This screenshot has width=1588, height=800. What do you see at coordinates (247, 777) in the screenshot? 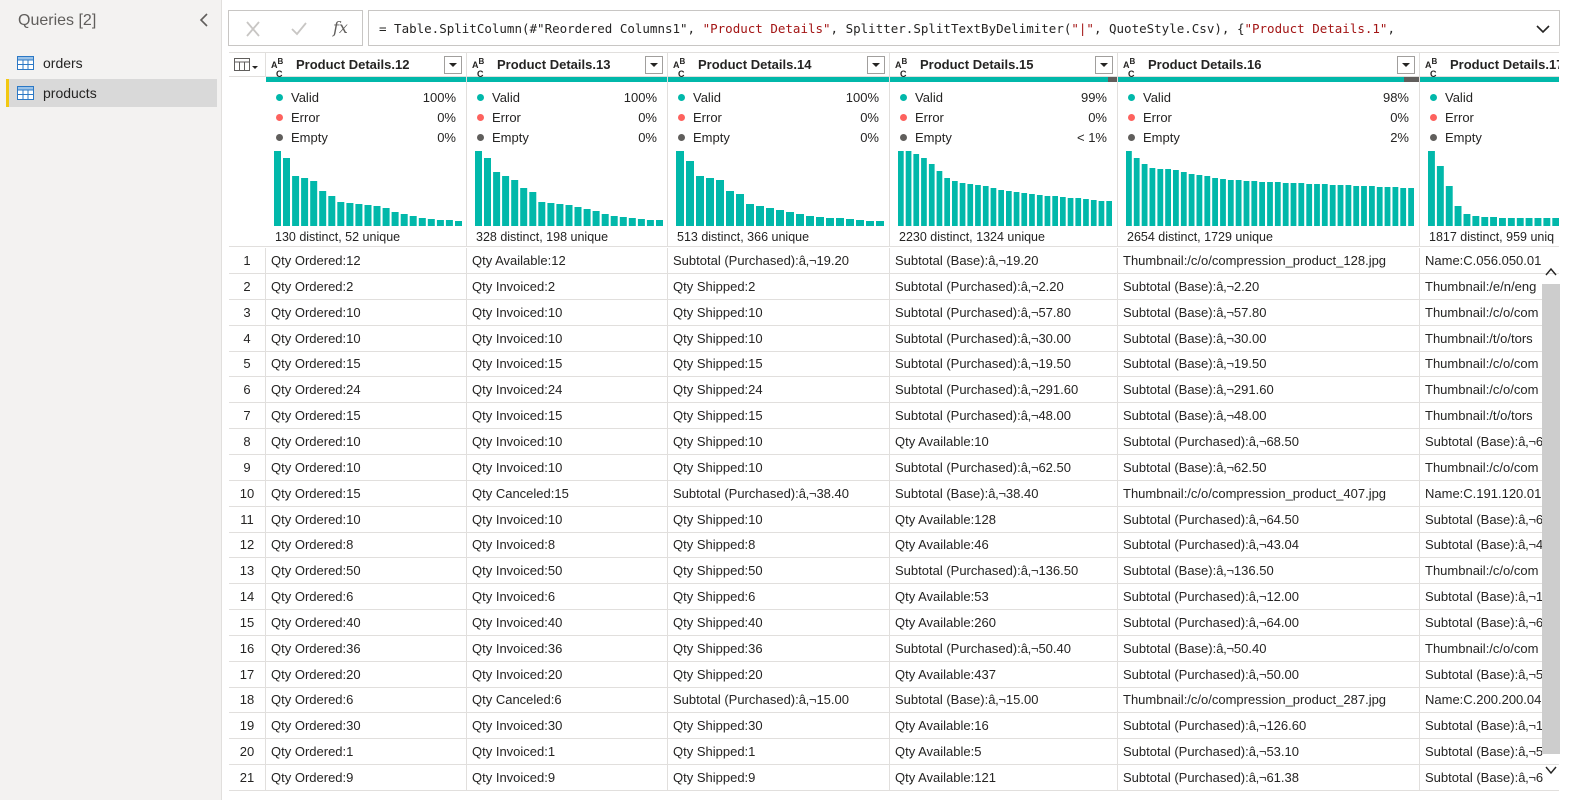
I see `row-number: 21` at bounding box center [247, 777].